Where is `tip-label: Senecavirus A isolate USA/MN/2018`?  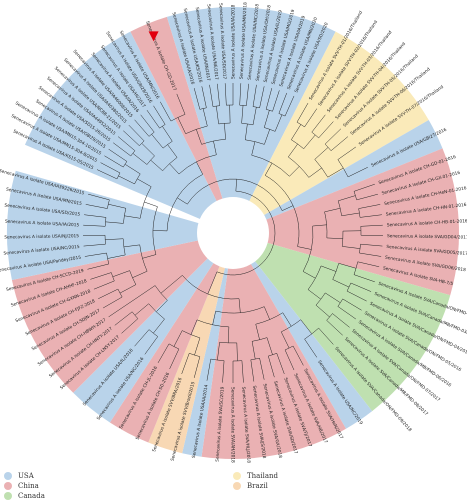
tip-label: Senecavirus A isolate USA/MN/2018 is located at coordinates (244, 41).